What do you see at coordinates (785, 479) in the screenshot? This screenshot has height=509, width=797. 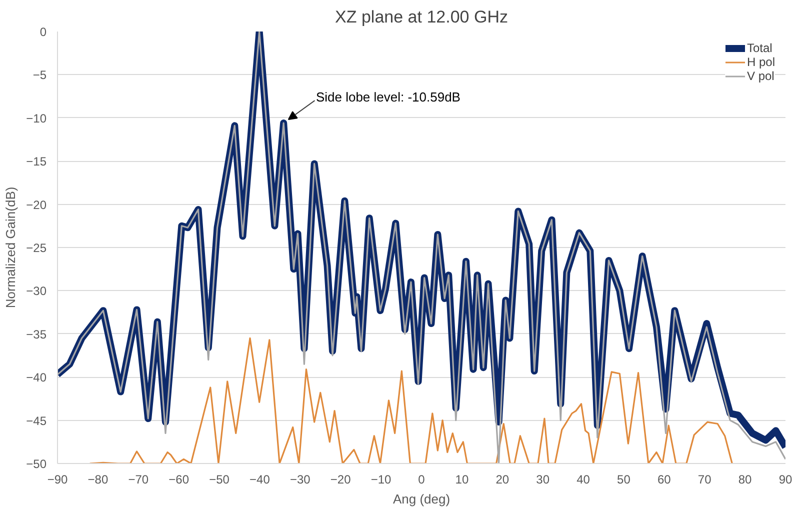 I see `x-tick-label: 90` at bounding box center [785, 479].